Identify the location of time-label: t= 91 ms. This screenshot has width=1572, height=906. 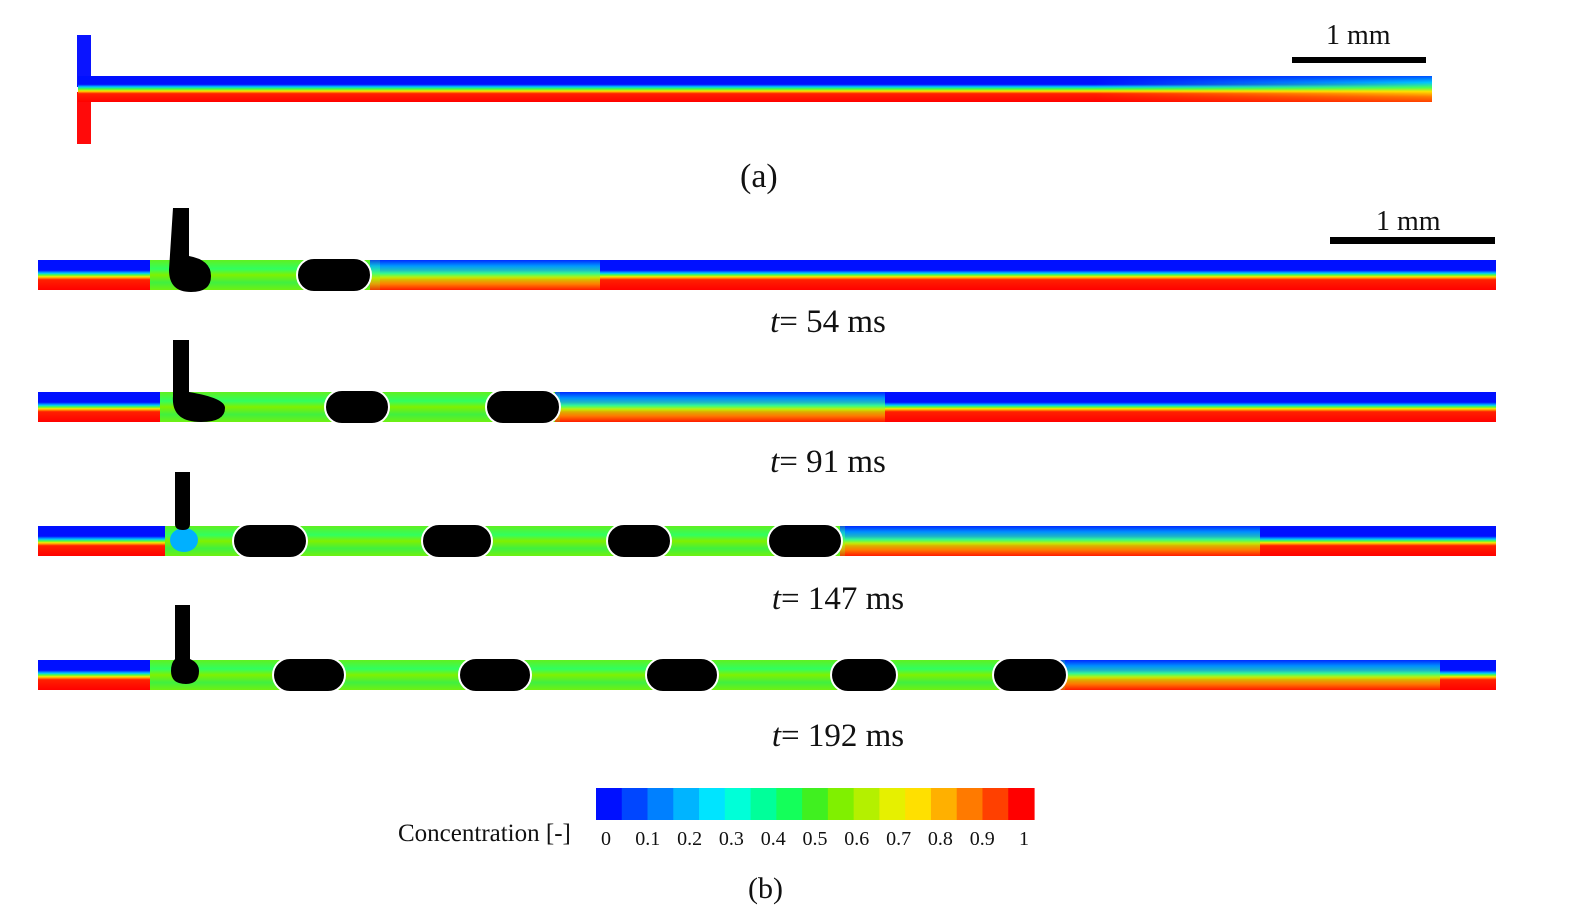
(828, 462).